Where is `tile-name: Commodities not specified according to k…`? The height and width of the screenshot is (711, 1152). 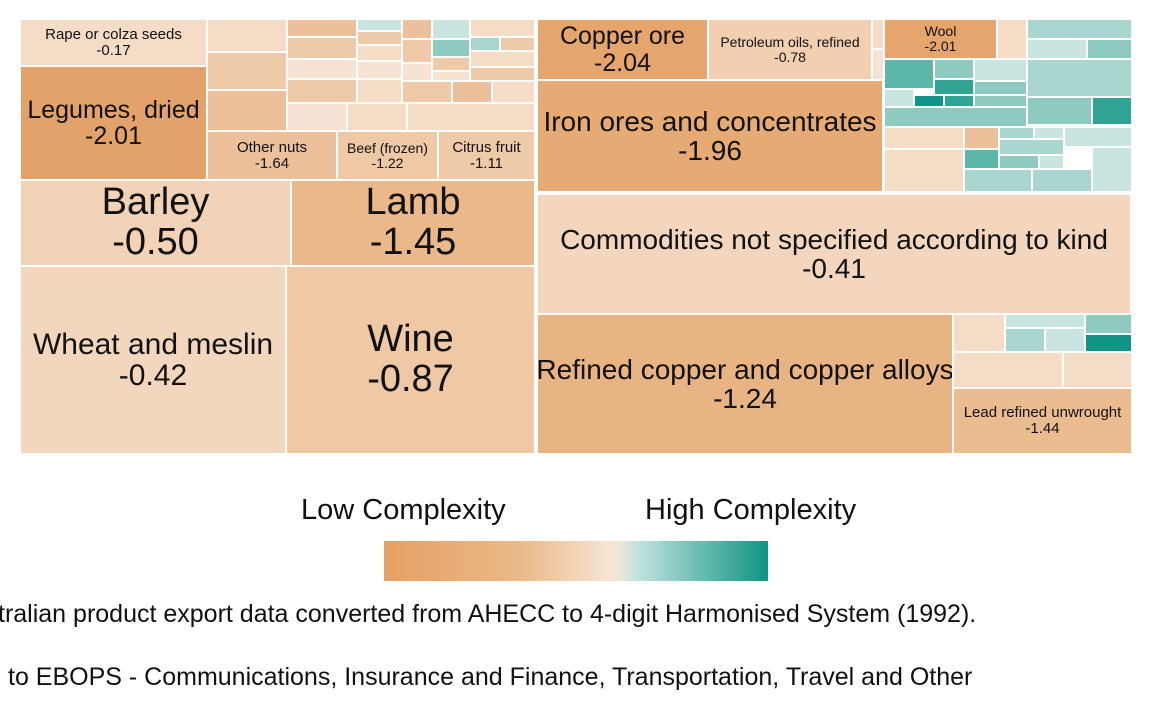 tile-name: Commodities not specified according to k… is located at coordinates (834, 239).